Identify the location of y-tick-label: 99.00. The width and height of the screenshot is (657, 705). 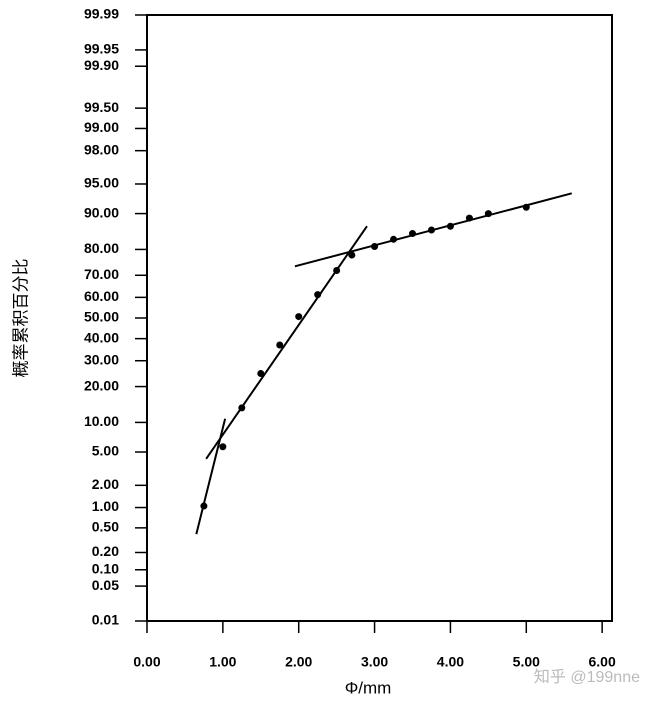
(101, 127).